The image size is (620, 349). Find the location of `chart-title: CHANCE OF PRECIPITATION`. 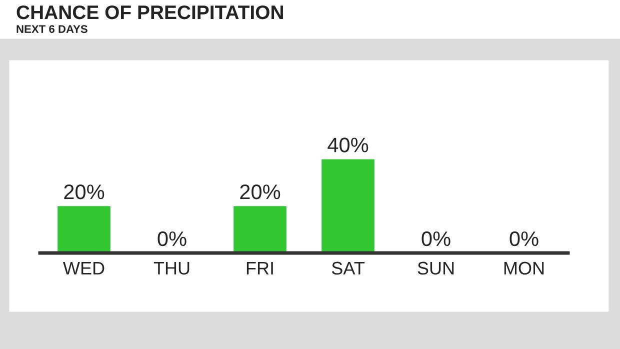

chart-title: CHANCE OF PRECIPITATION is located at coordinates (149, 12).